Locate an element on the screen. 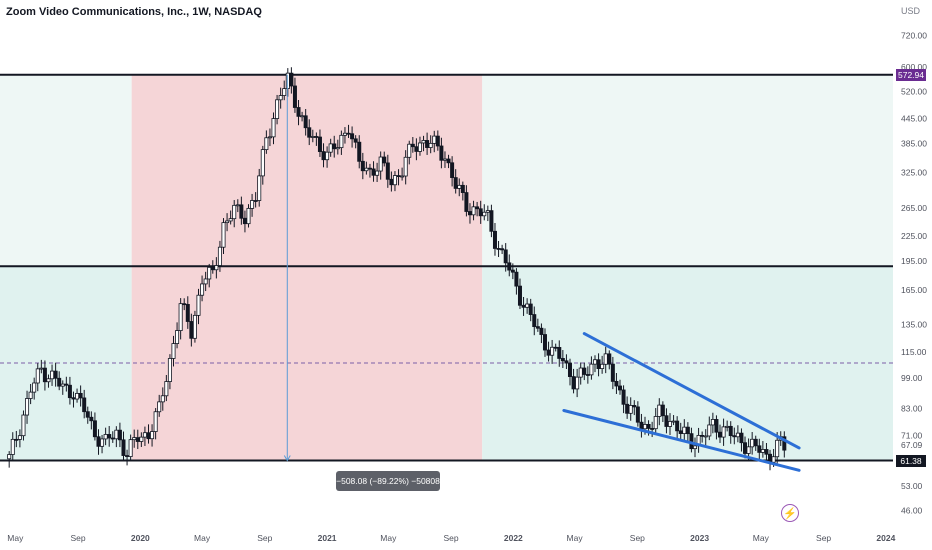 The height and width of the screenshot is (550, 932). x-tick-label: 2021 is located at coordinates (327, 538).